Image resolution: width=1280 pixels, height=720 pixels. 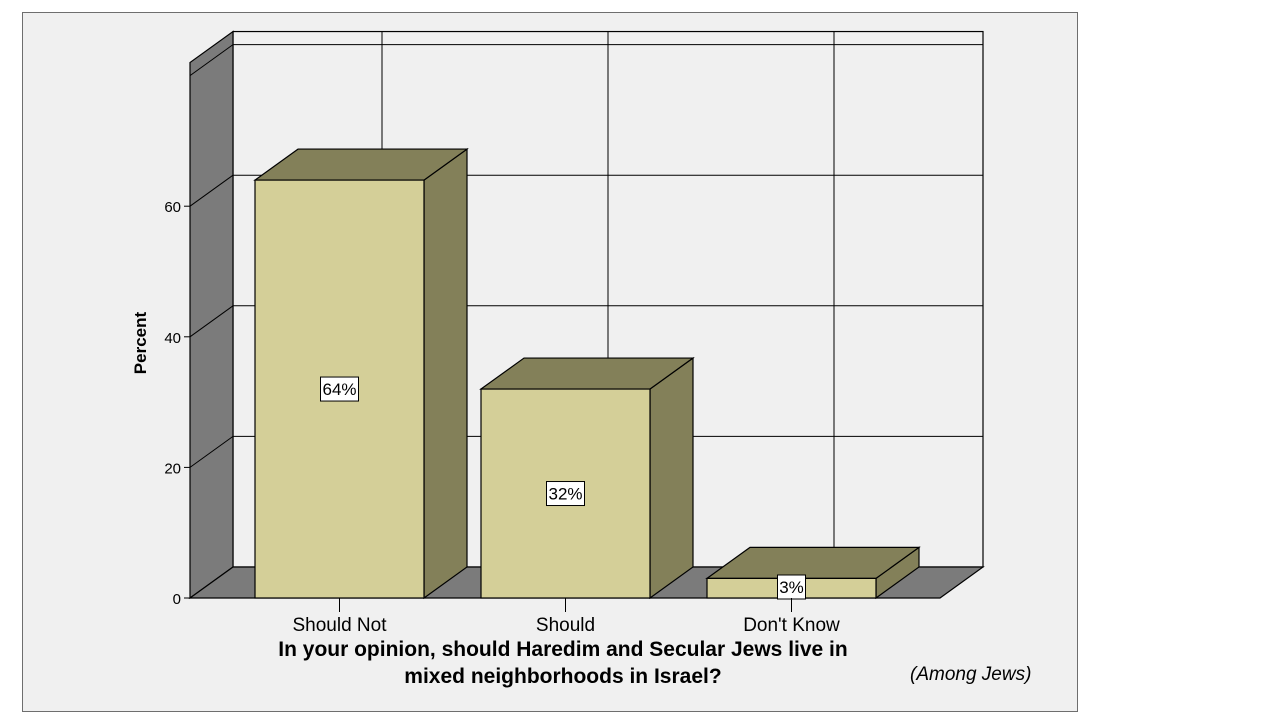 I want to click on y-axis-title: Percent, so click(x=140, y=342).